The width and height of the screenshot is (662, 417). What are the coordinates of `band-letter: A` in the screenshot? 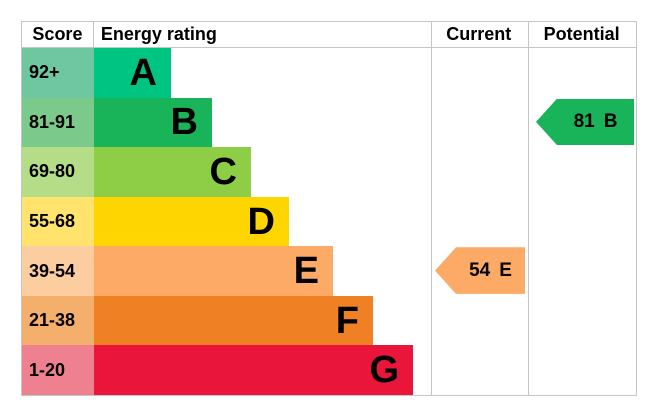 It's located at (143, 72).